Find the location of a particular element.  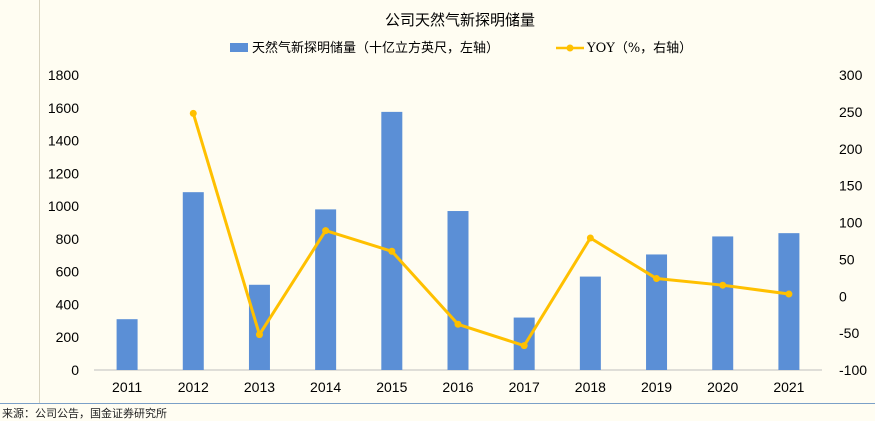

x-tick-label: 2016 is located at coordinates (457, 387).